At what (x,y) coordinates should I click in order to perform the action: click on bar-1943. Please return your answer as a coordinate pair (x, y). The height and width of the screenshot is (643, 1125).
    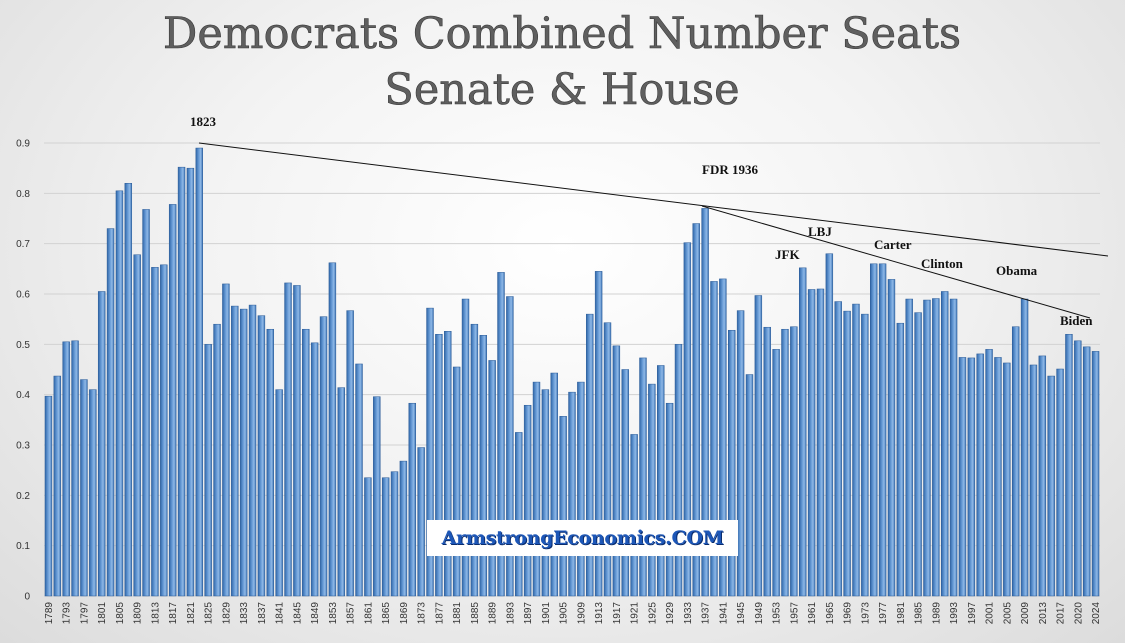
    Looking at the image, I should click on (732, 463).